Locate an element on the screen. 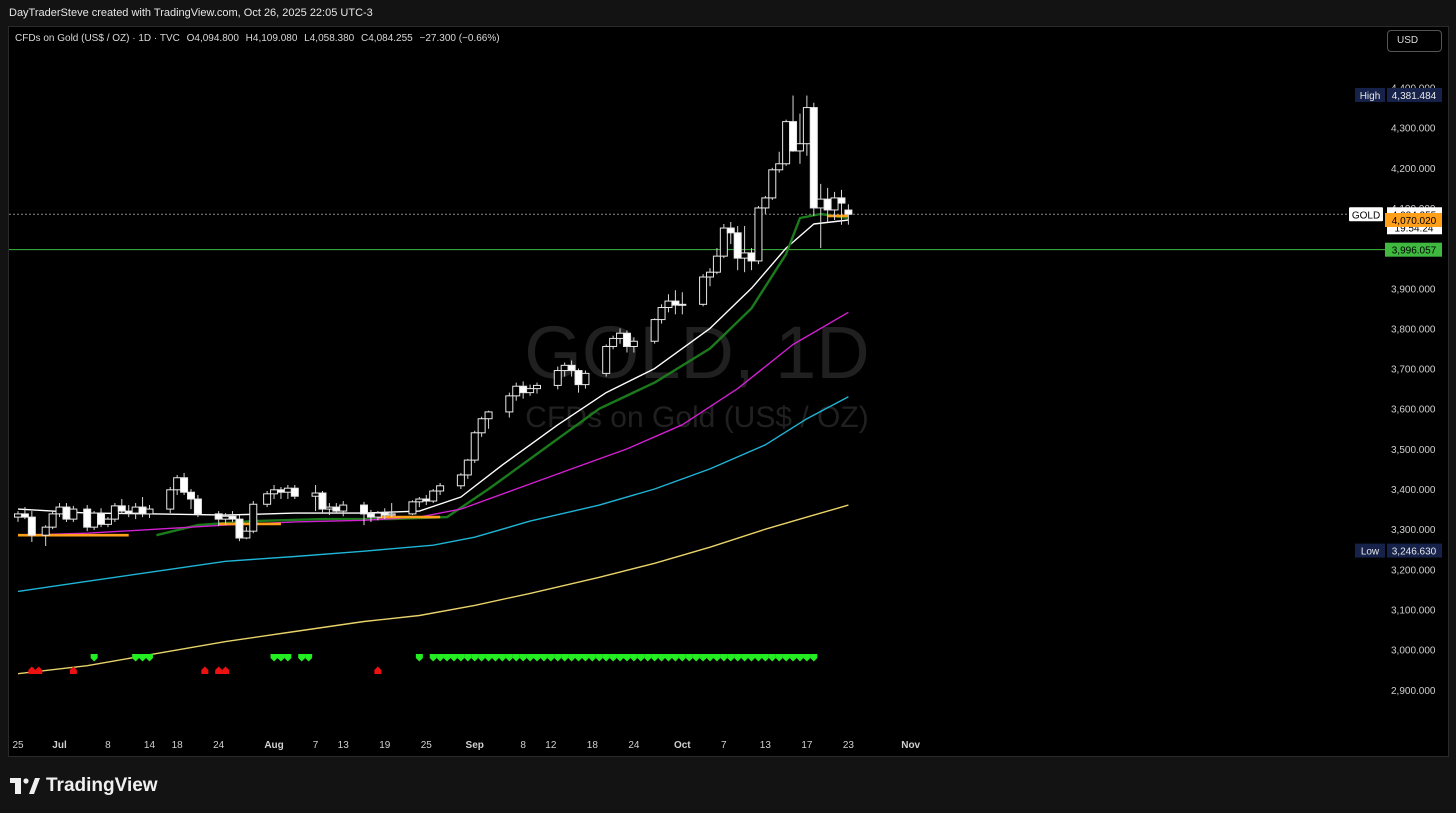 The height and width of the screenshot is (813, 1456). y-tick-label: 3,400.000 is located at coordinates (1413, 490).